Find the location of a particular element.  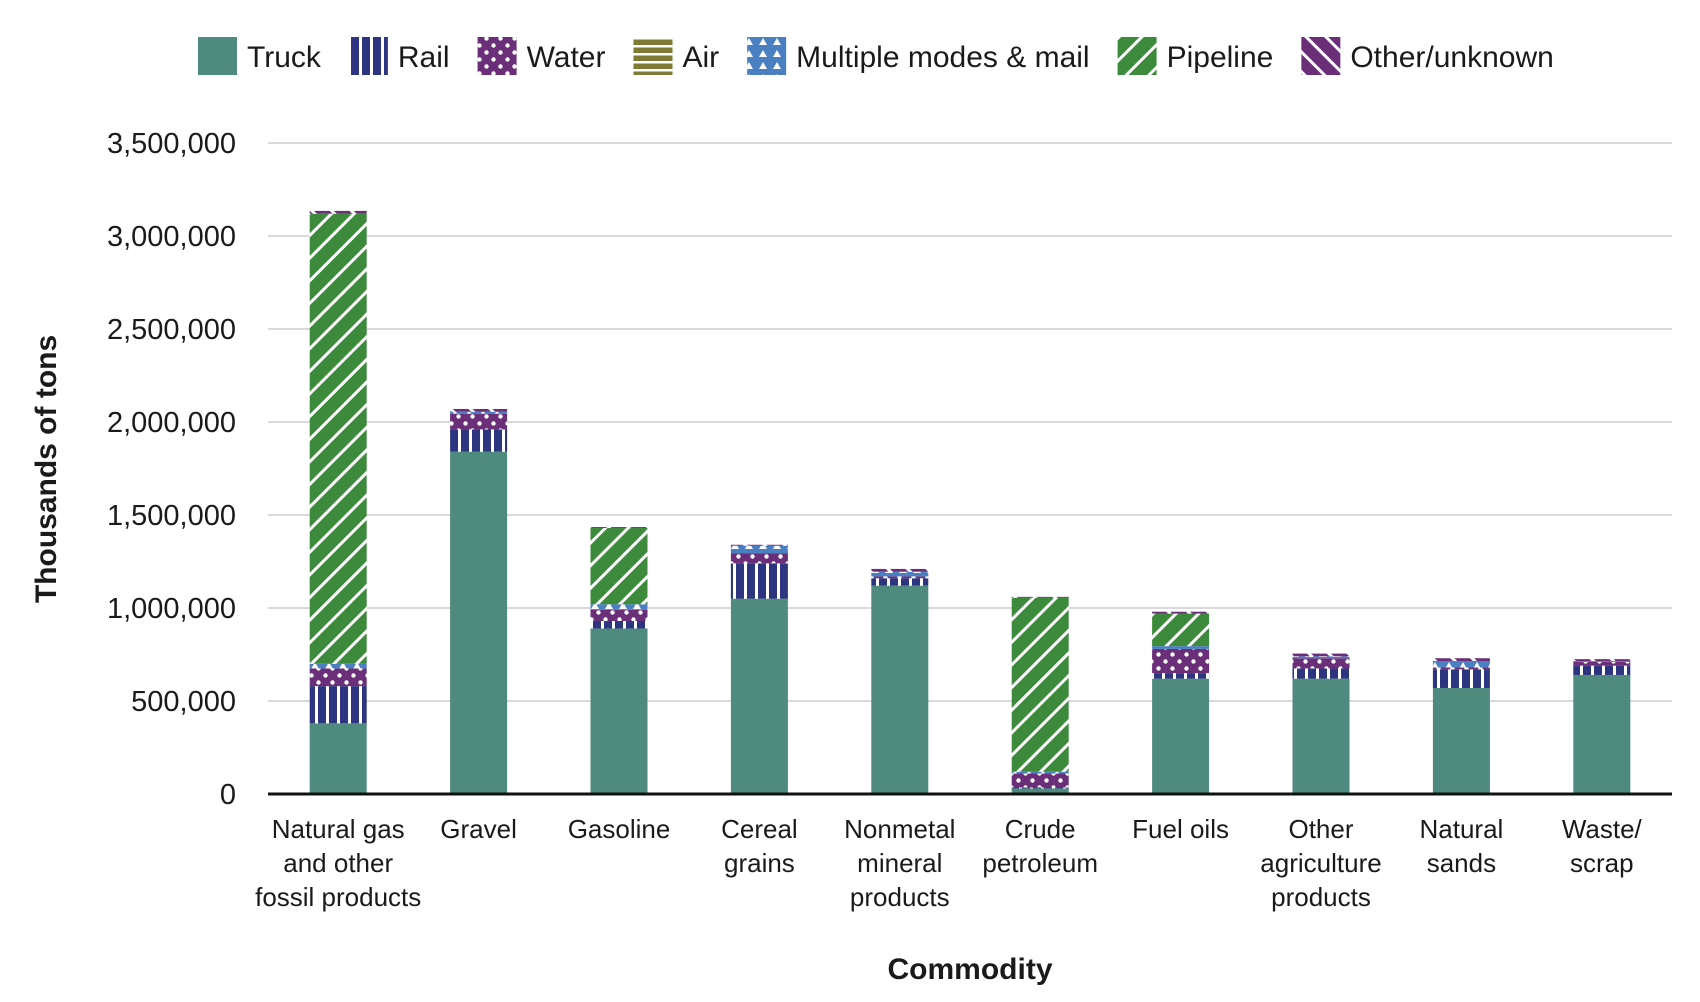

legend-item-rail: Rail is located at coordinates (399, 56).